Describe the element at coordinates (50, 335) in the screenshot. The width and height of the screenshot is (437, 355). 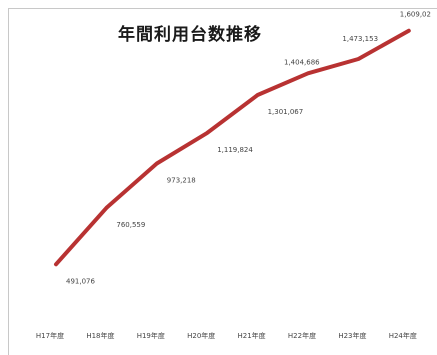
I see `x-tick-label: H17年度` at that location.